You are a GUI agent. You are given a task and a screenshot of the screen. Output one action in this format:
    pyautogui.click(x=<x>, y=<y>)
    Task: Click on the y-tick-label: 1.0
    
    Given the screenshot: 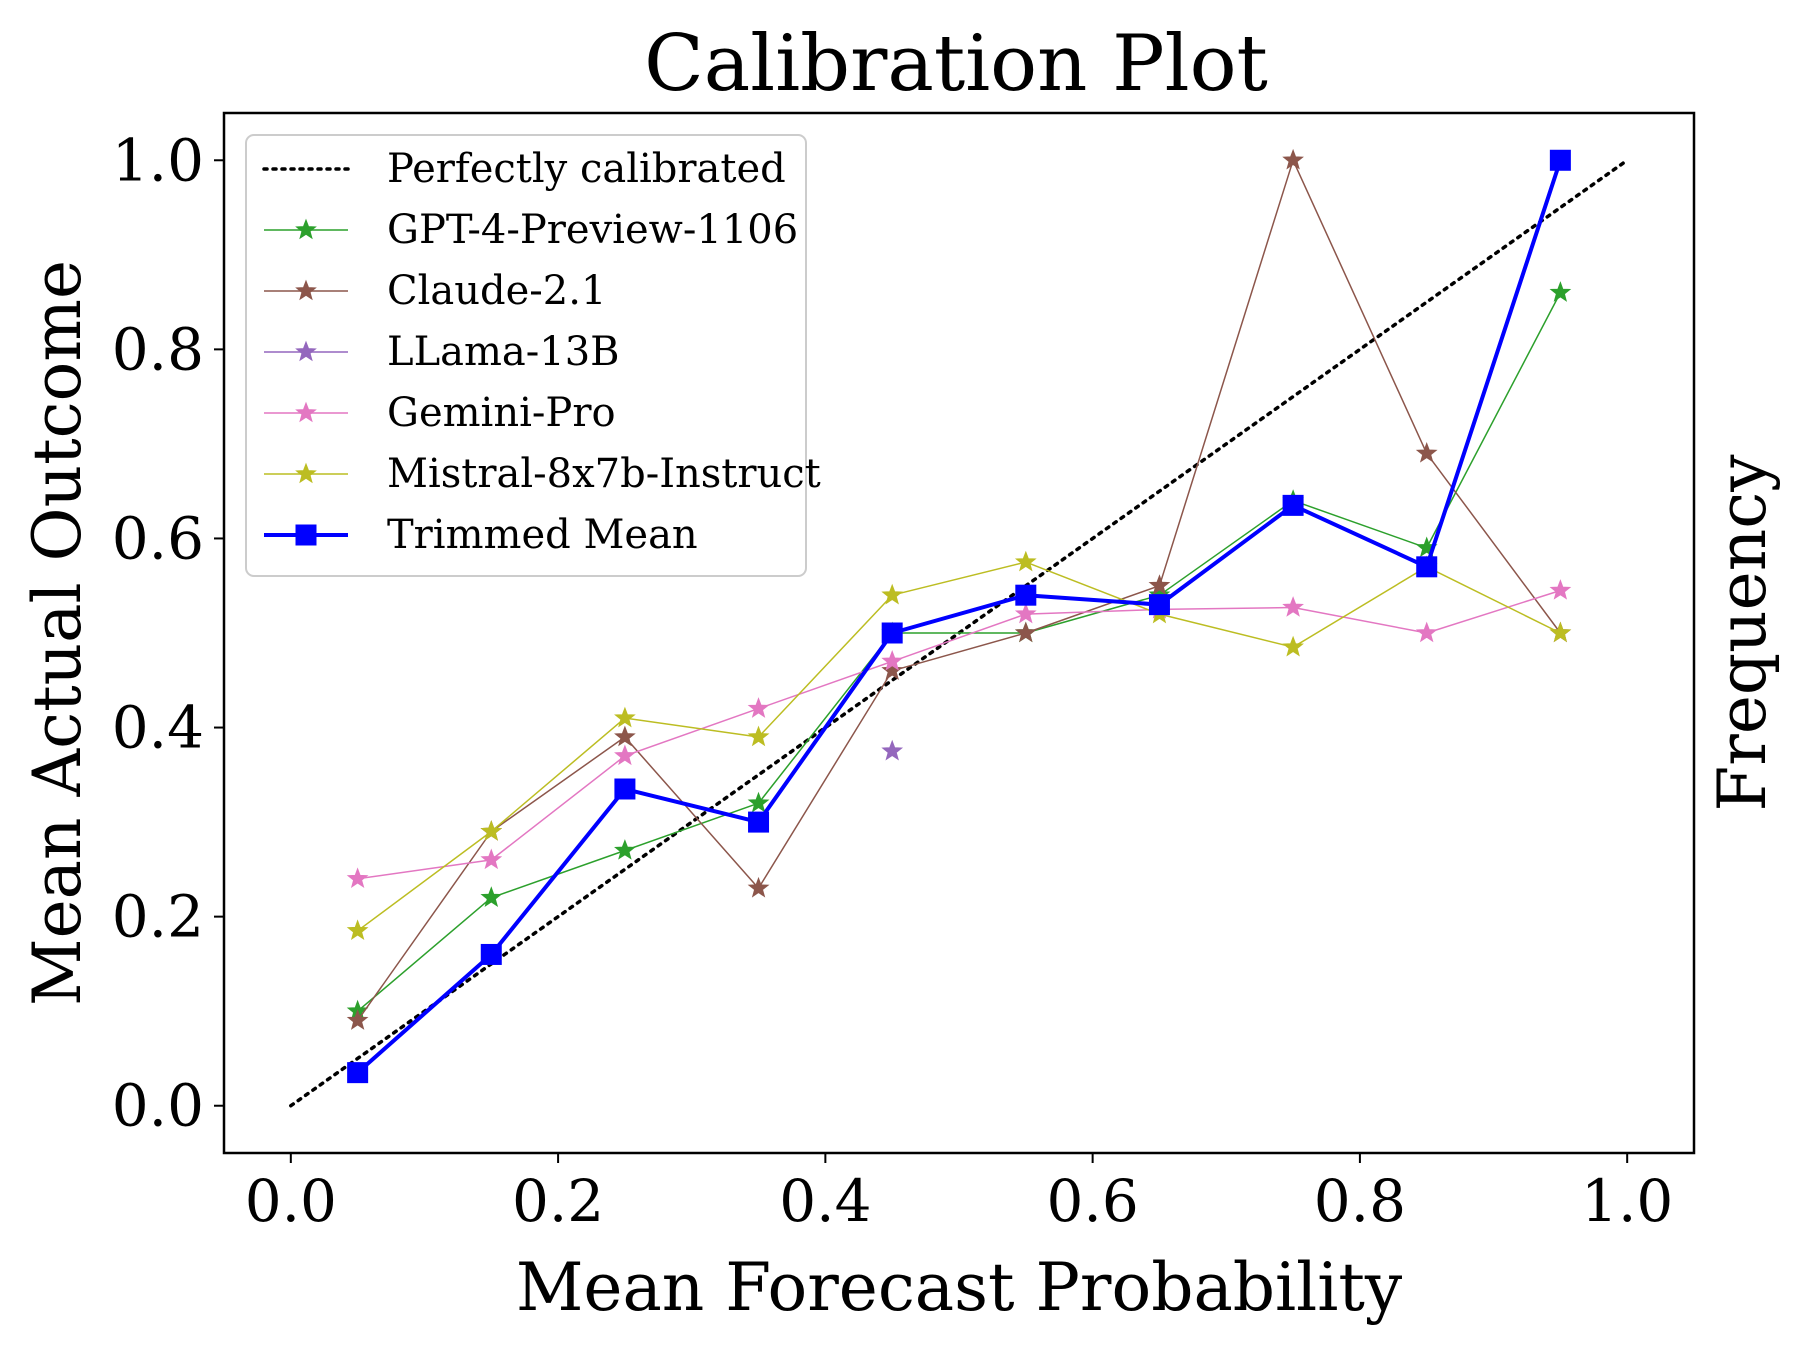 What is the action you would take?
    pyautogui.click(x=158, y=160)
    